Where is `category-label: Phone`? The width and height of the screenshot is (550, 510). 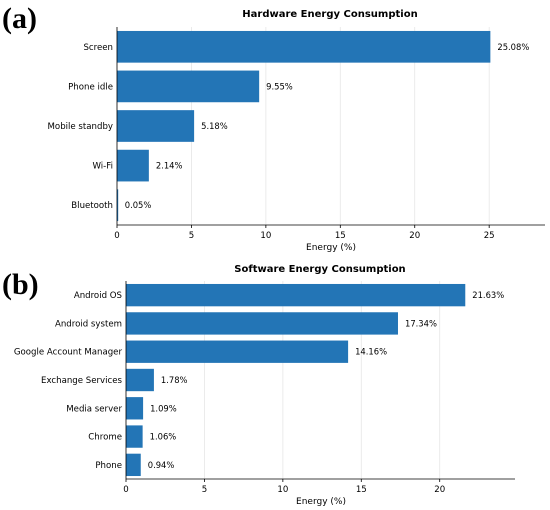 category-label: Phone is located at coordinates (108, 466).